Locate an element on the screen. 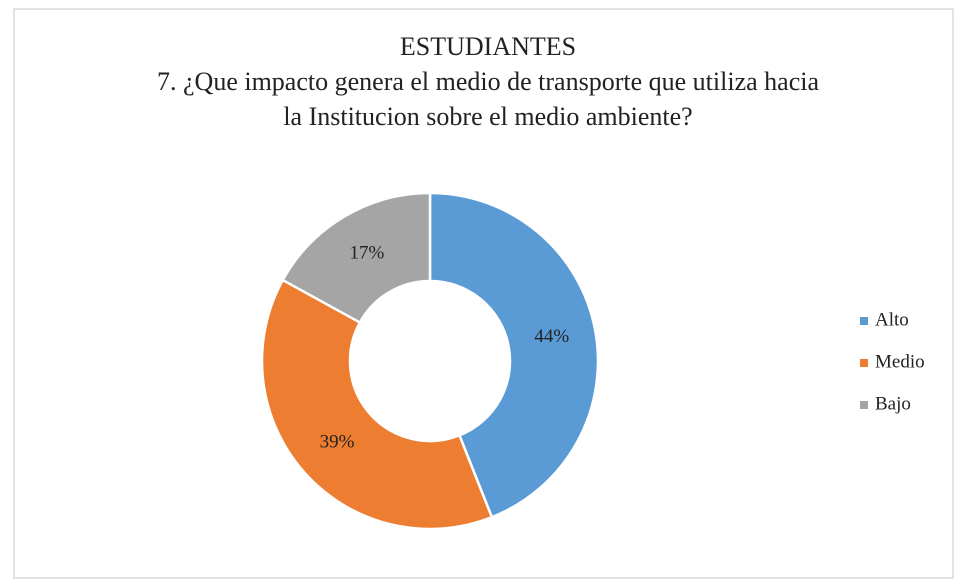 The image size is (954, 579). chart-subtitle: la Institucion sobre el medio ambiente? is located at coordinates (487, 116).